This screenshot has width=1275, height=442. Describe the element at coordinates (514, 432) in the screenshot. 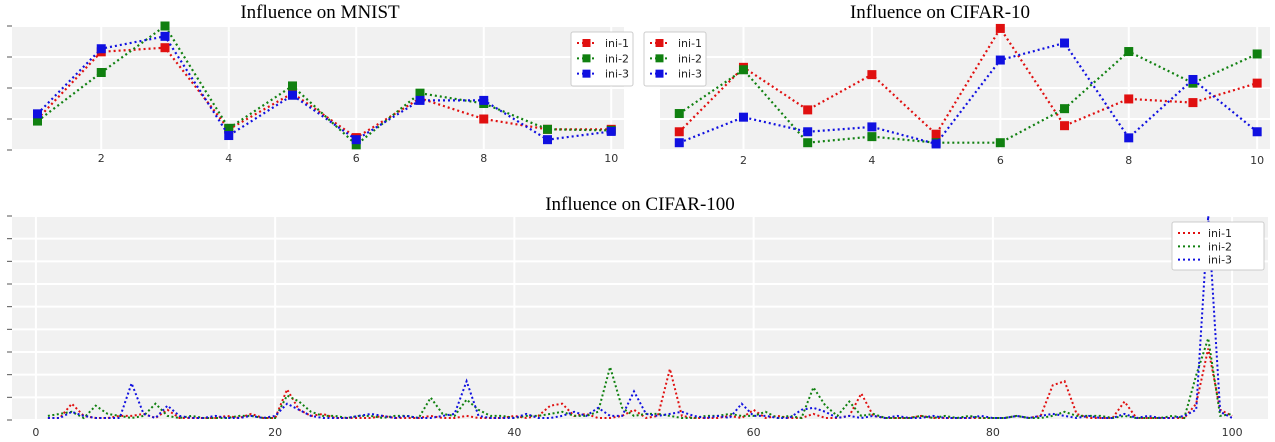

I see `x-tick-label: 40` at that location.